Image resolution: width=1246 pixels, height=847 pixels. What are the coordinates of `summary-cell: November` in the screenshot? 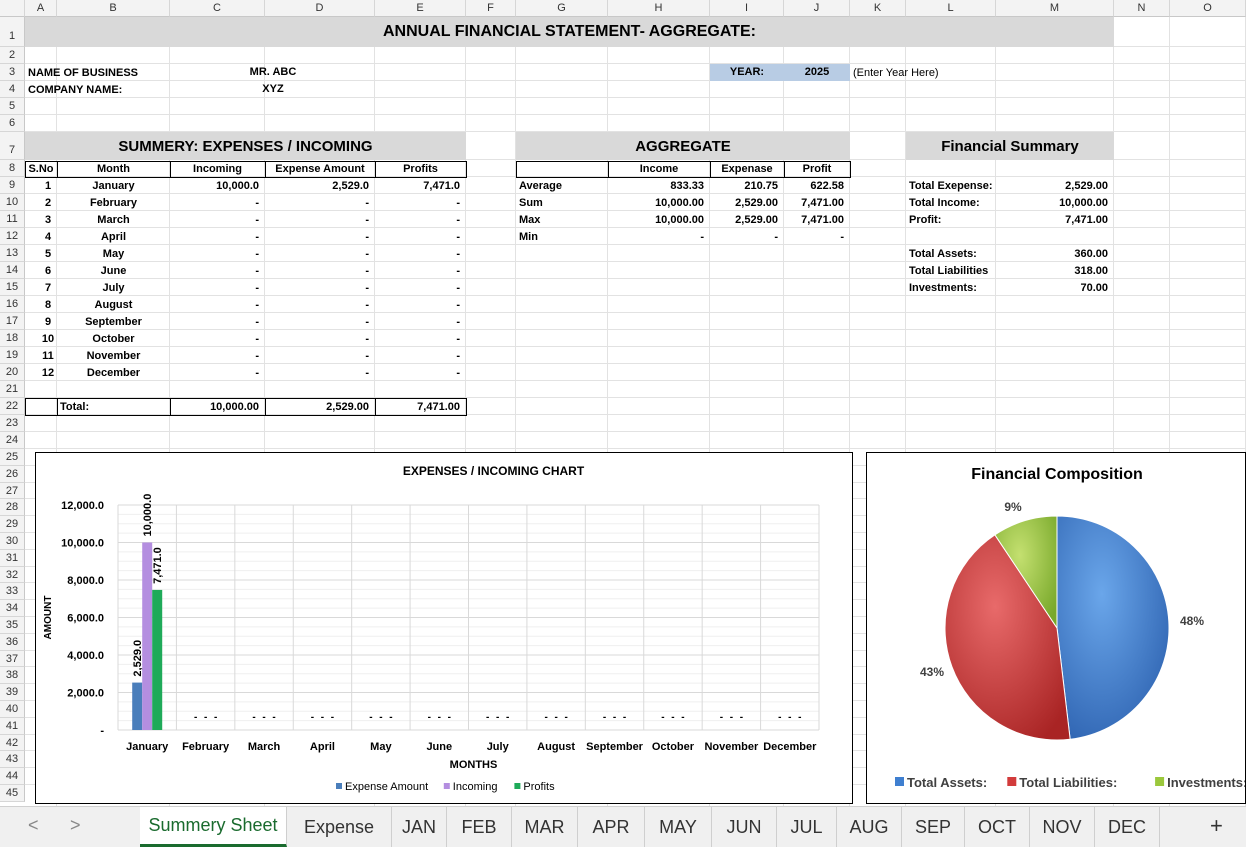 It's located at (113, 356).